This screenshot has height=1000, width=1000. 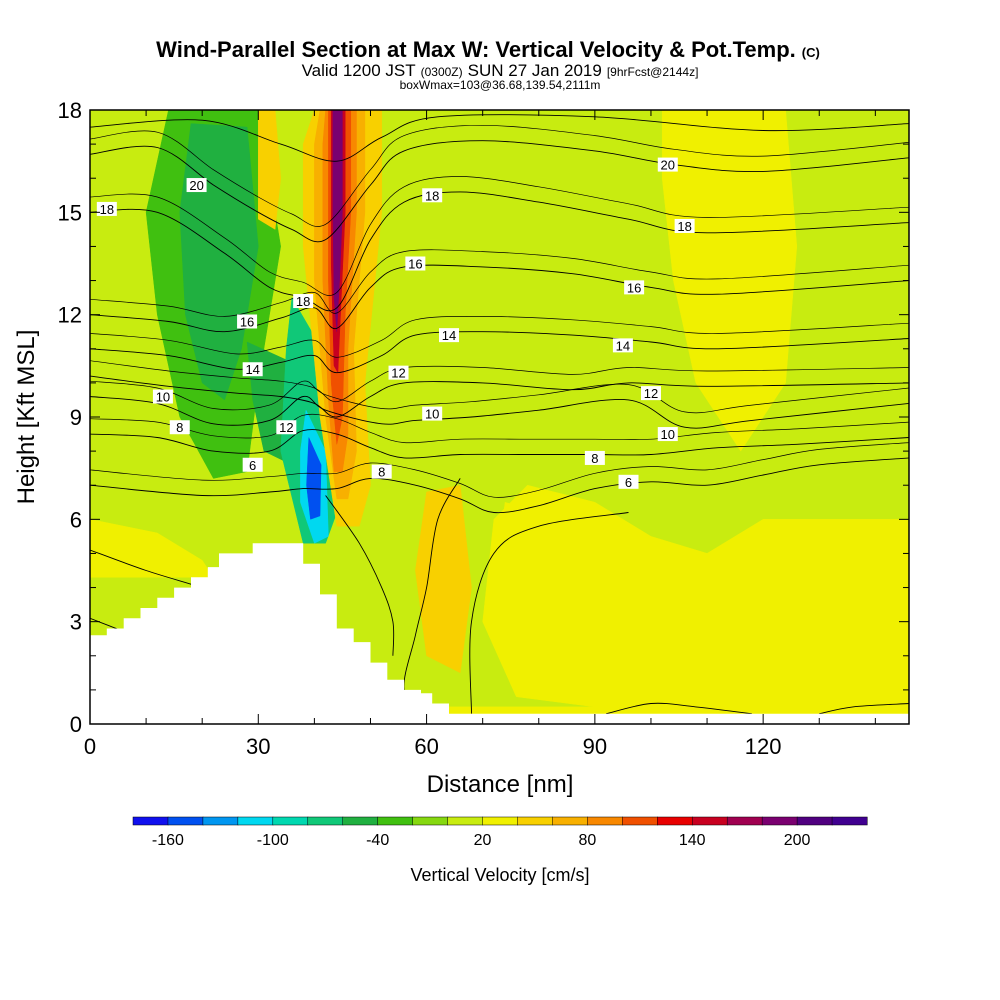 I want to click on colorbar-tick-label: 200, so click(x=797, y=840).